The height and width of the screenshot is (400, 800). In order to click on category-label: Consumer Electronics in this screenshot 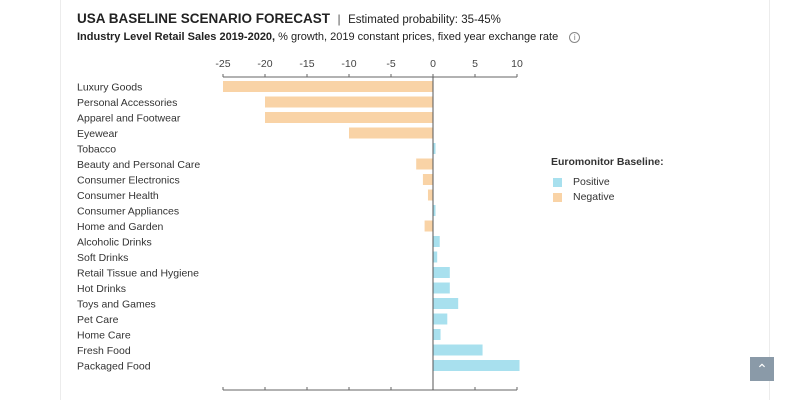, I will do `click(128, 181)`.